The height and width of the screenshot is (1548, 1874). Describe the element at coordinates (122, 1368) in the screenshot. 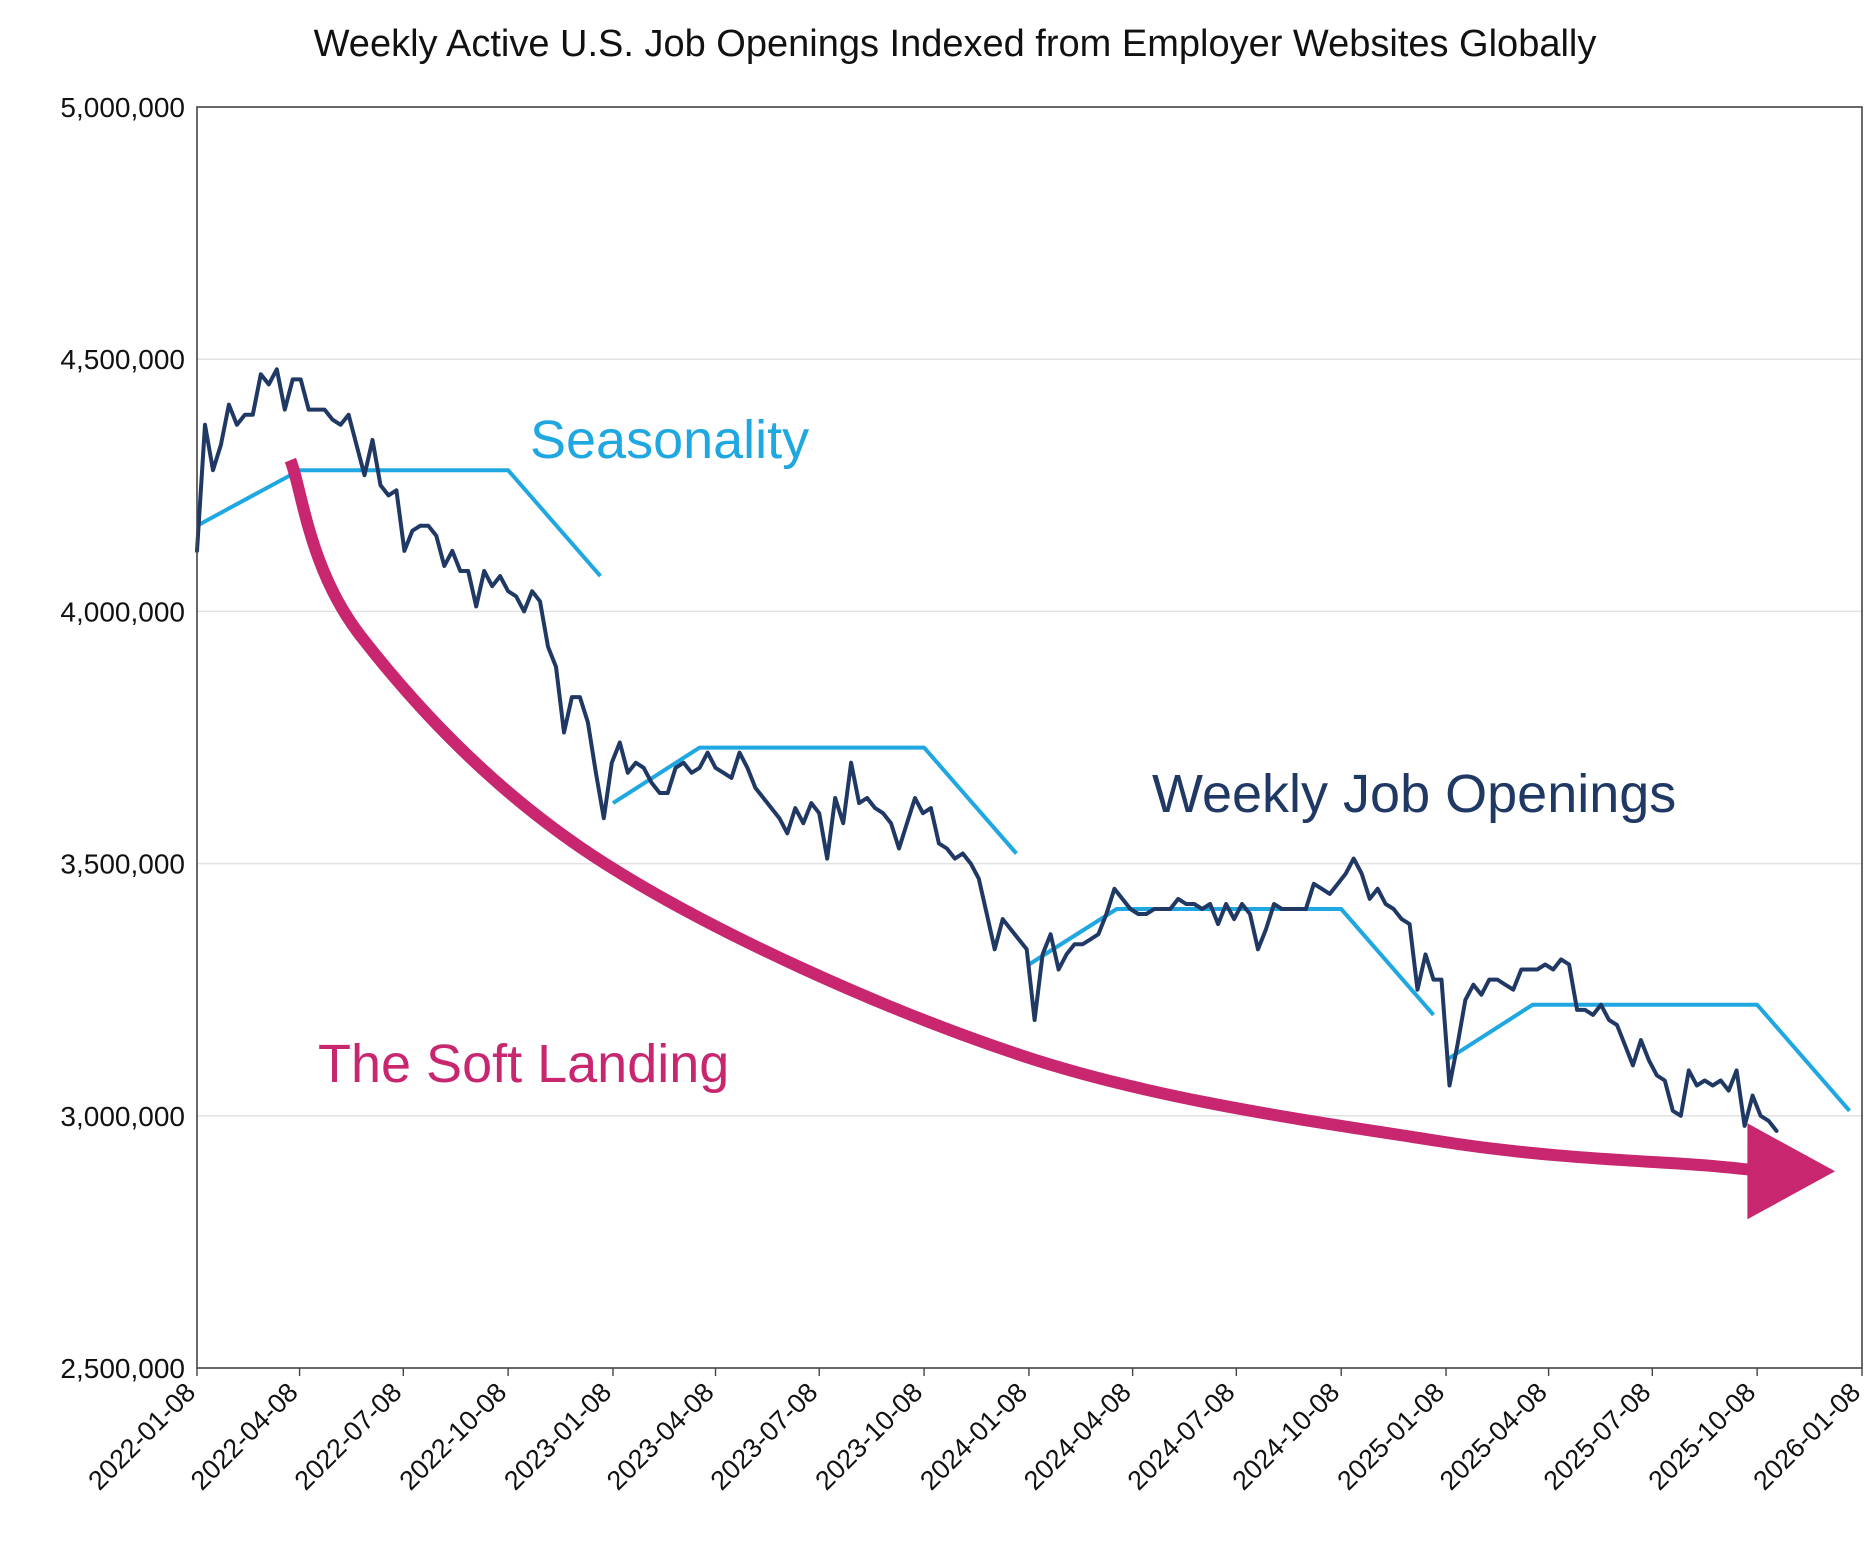

I see `y-tick-label: 2,500,000` at that location.